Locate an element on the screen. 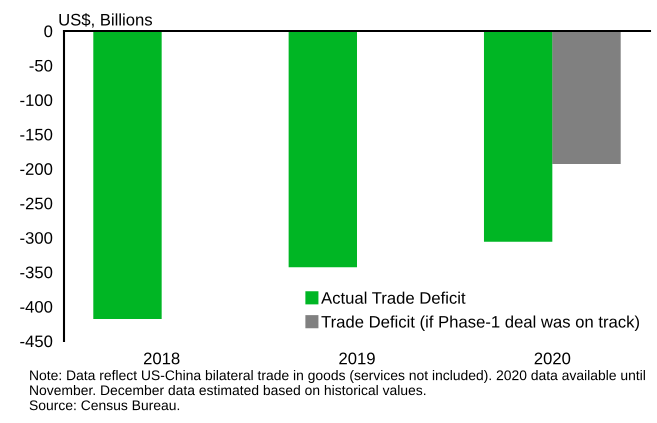 The height and width of the screenshot is (423, 657). y-tick-label: -400 is located at coordinates (36, 306).